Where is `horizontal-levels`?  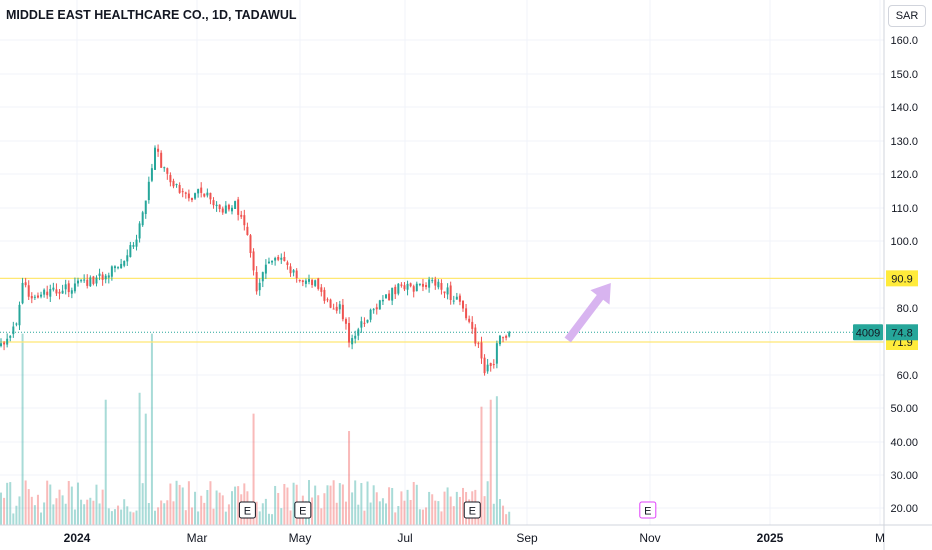 horizontal-levels is located at coordinates (442, 310).